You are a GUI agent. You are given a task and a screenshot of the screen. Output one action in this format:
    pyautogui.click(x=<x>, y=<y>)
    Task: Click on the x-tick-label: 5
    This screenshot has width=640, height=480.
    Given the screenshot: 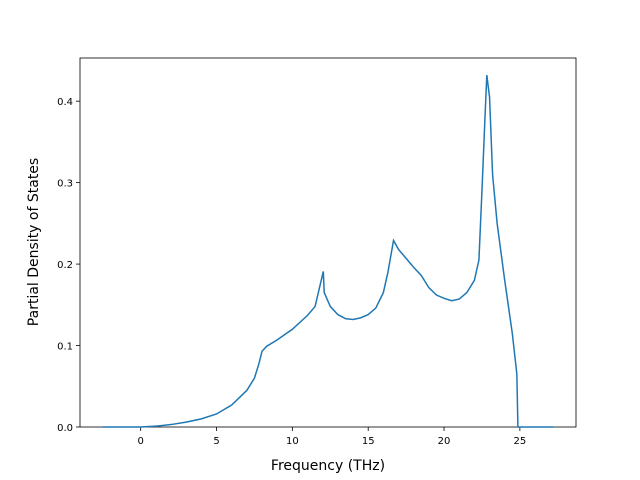 What is the action you would take?
    pyautogui.click(x=216, y=441)
    